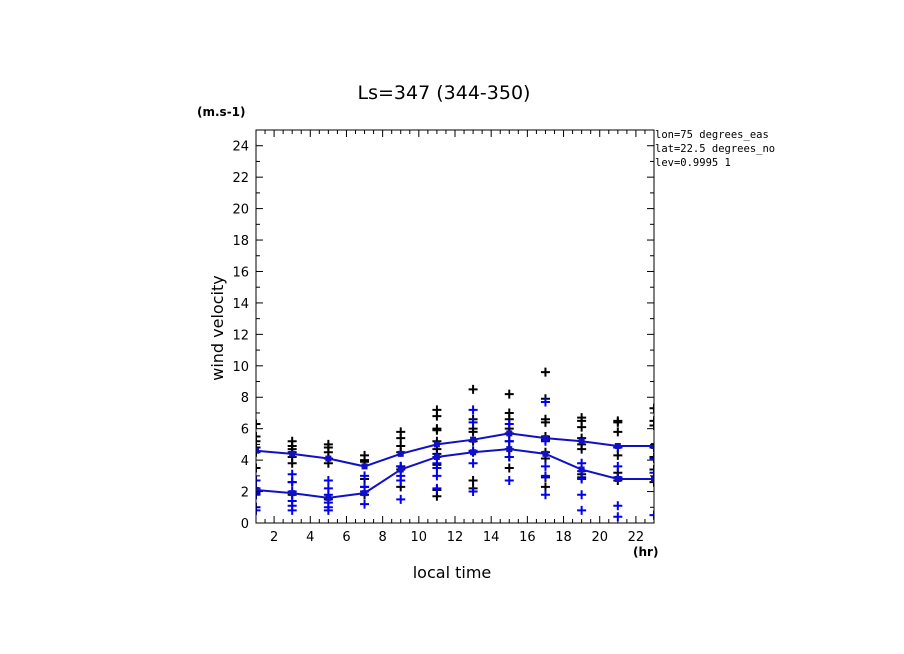 Image resolution: width=904 pixels, height=654 pixels. I want to click on y-tick-label: 4, so click(245, 461).